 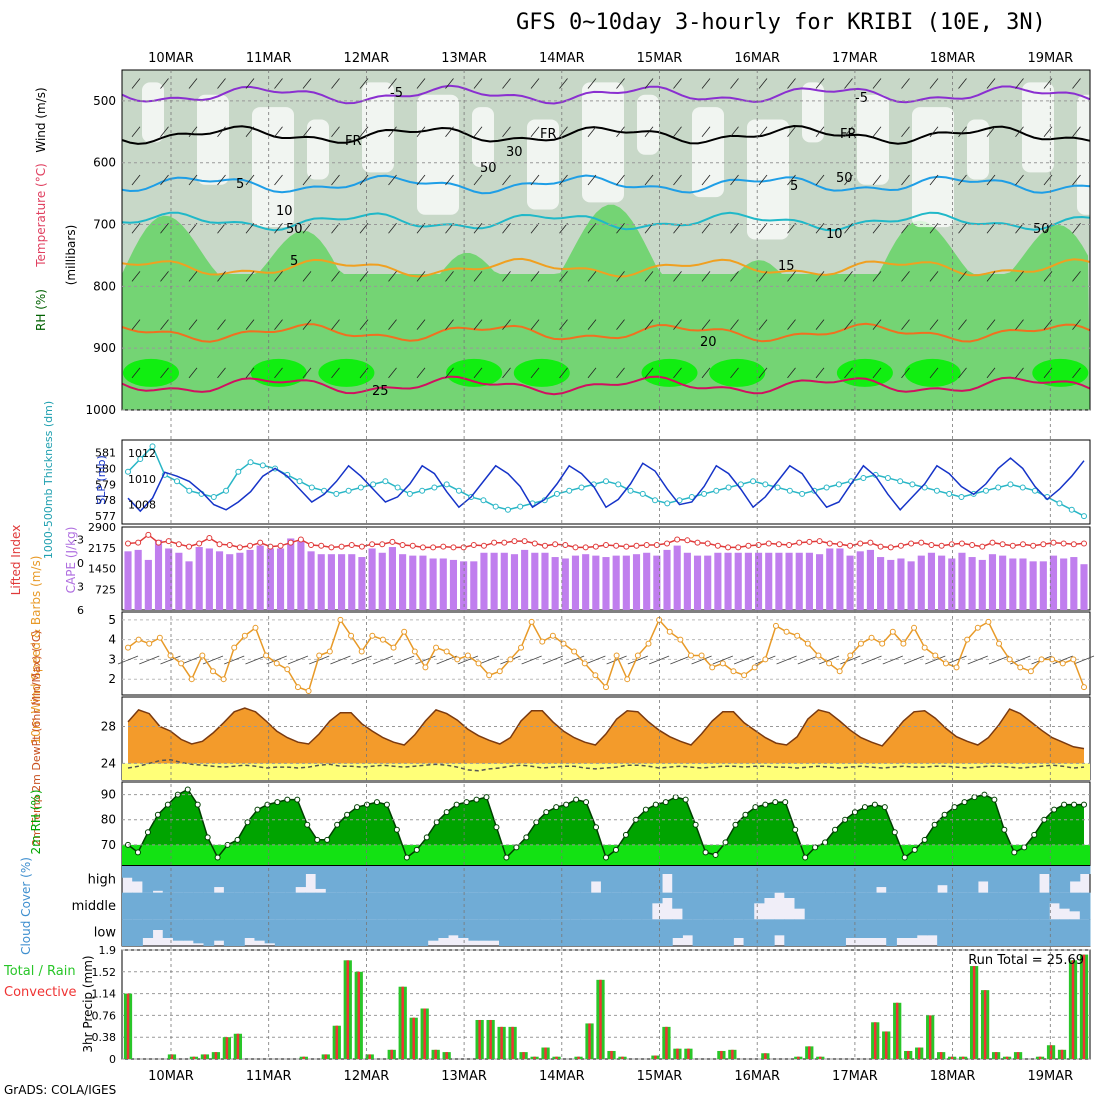 What do you see at coordinates (36, 738) in the screenshot?
I see `axis-label-temp: 2m Temp 2m DewPt (6hr Min/Max) (°C)` at bounding box center [36, 738].